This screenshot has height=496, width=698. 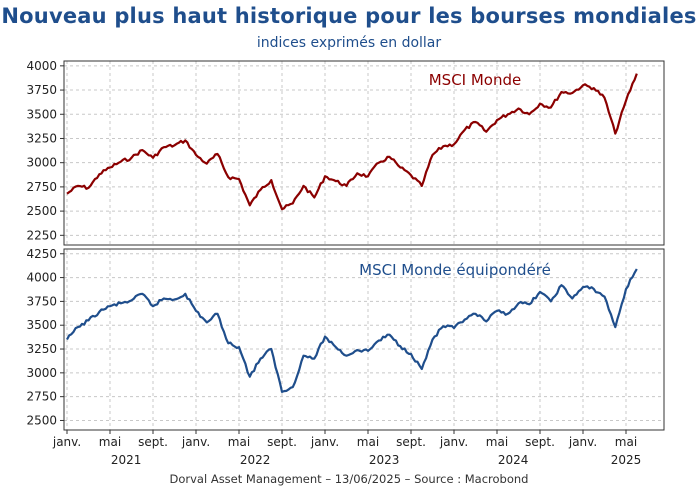 What do you see at coordinates (126, 460) in the screenshot?
I see `x-year-label: 2021` at bounding box center [126, 460].